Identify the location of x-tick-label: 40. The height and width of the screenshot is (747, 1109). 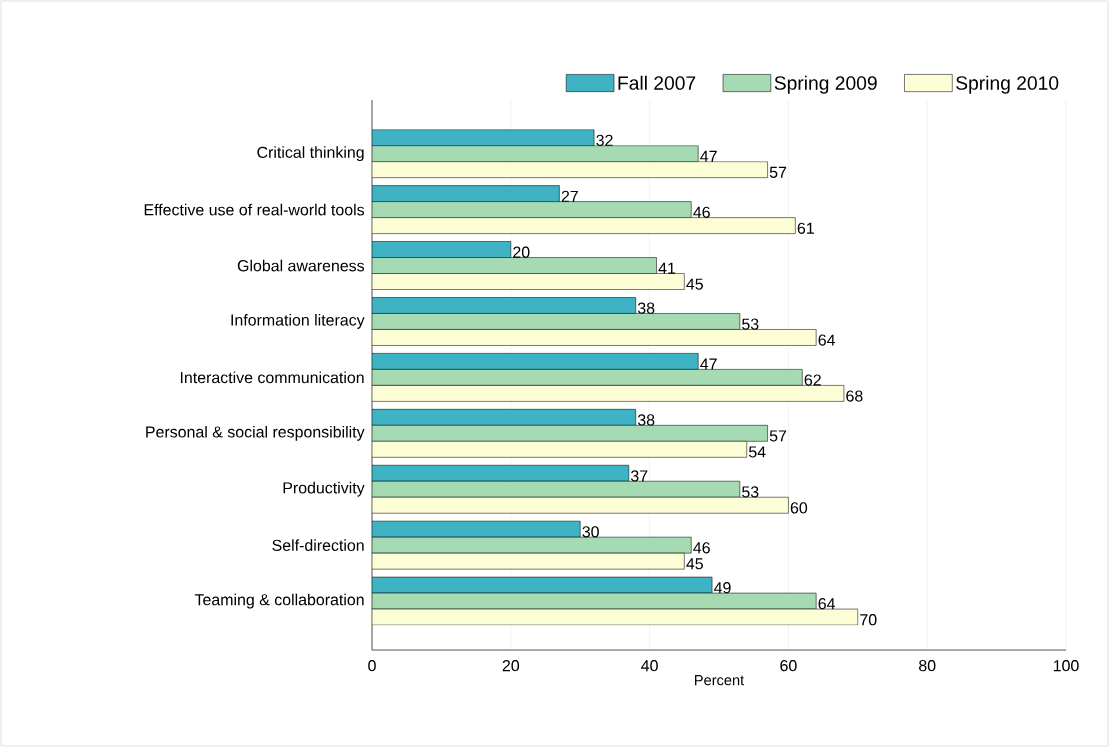
(649, 666).